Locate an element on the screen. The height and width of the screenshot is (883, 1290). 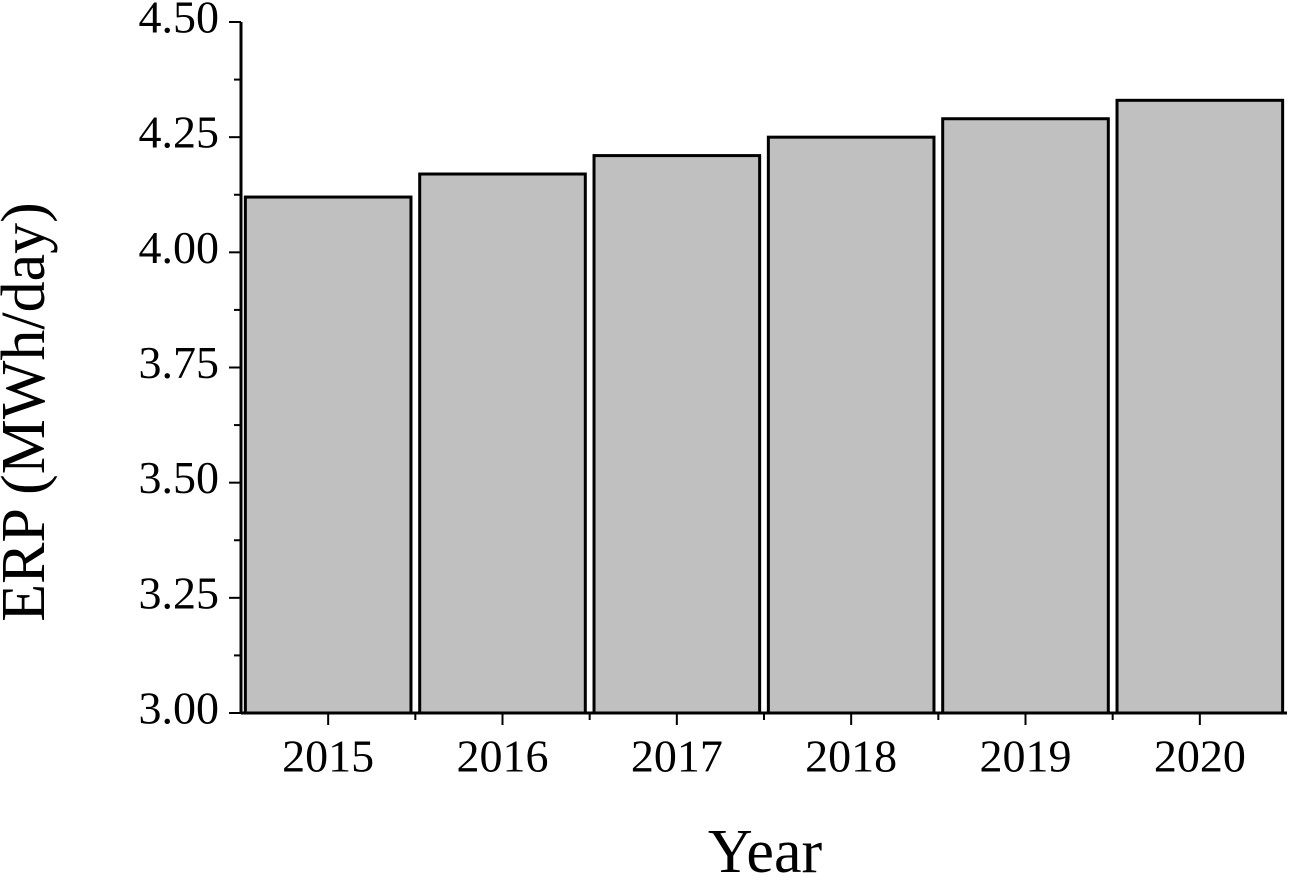
x-tick-label: 2018 is located at coordinates (851, 756).